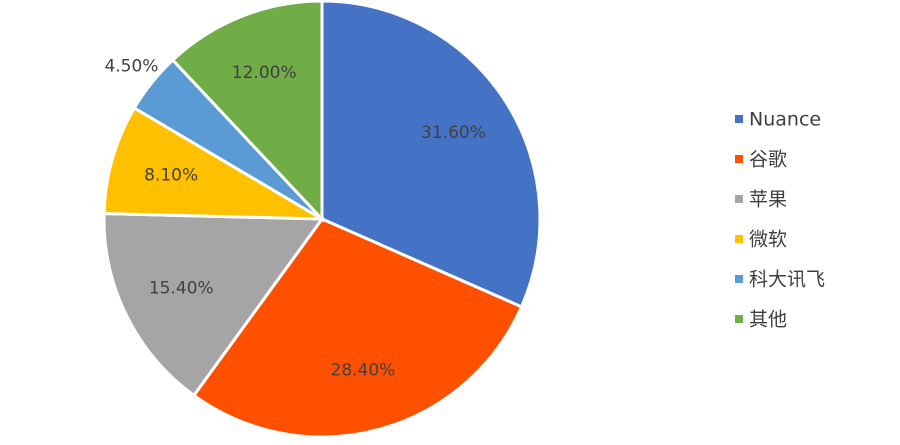 This screenshot has width=900, height=445. Describe the element at coordinates (264, 73) in the screenshot. I see `data-label: 12.00%` at that location.